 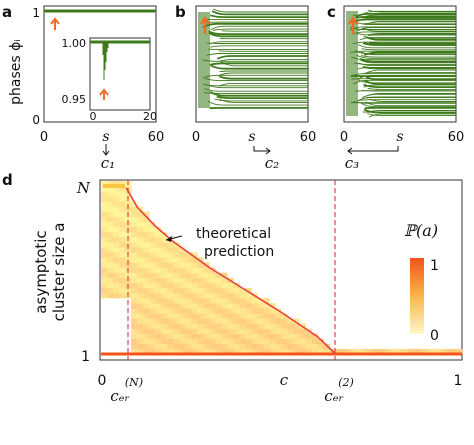 What do you see at coordinates (85, 357) in the screenshot?
I see `panel-d-ytick-1: 1` at bounding box center [85, 357].